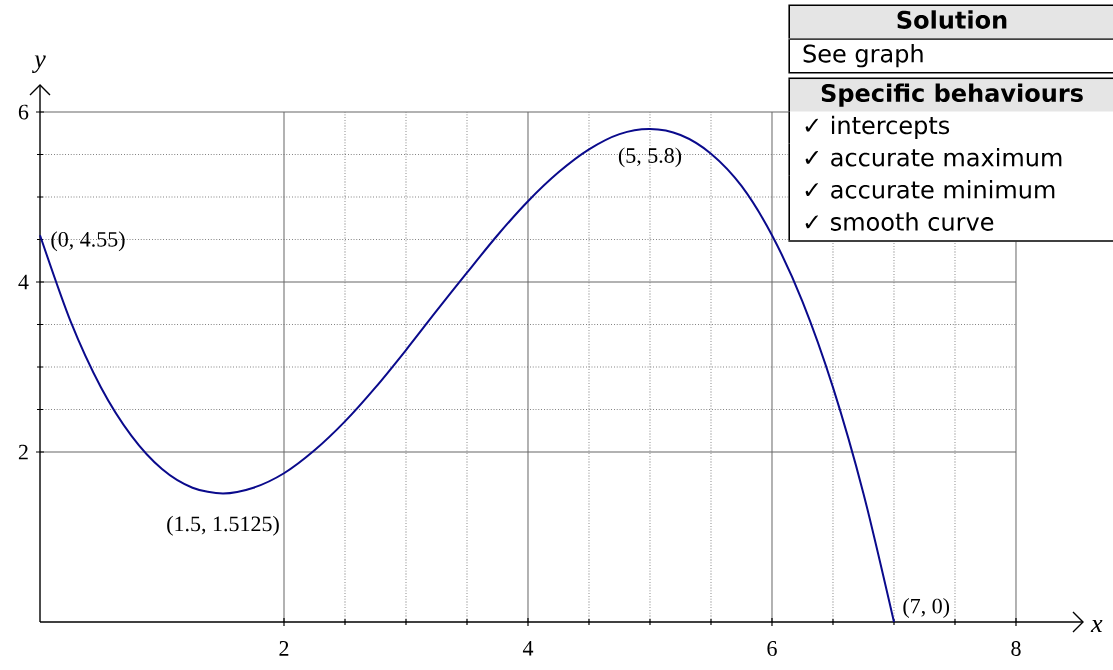 The image size is (1113, 670). Describe the element at coordinates (23, 112) in the screenshot. I see `y-tick-label: 6` at that location.